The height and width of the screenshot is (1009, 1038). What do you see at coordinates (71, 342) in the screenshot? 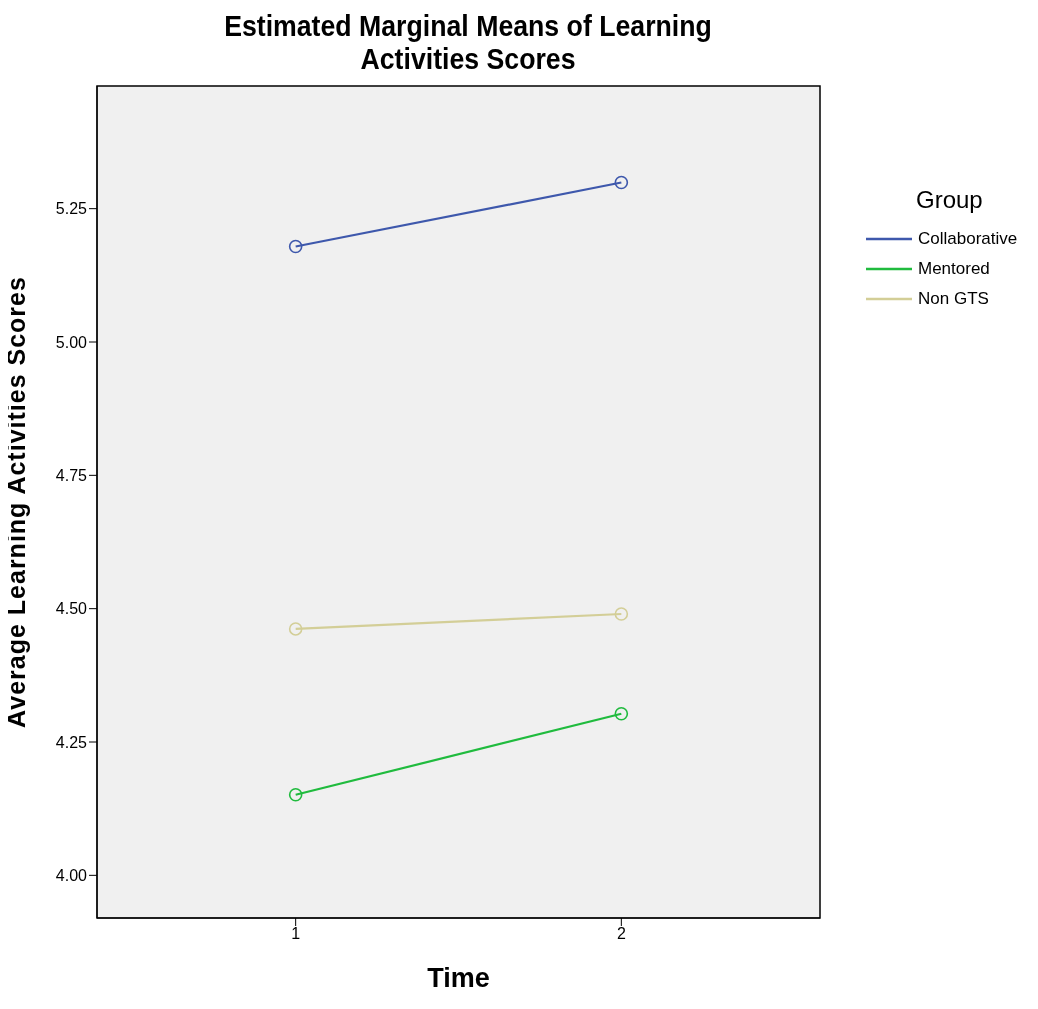
I see `y-tick-label: 5.00` at bounding box center [71, 342].